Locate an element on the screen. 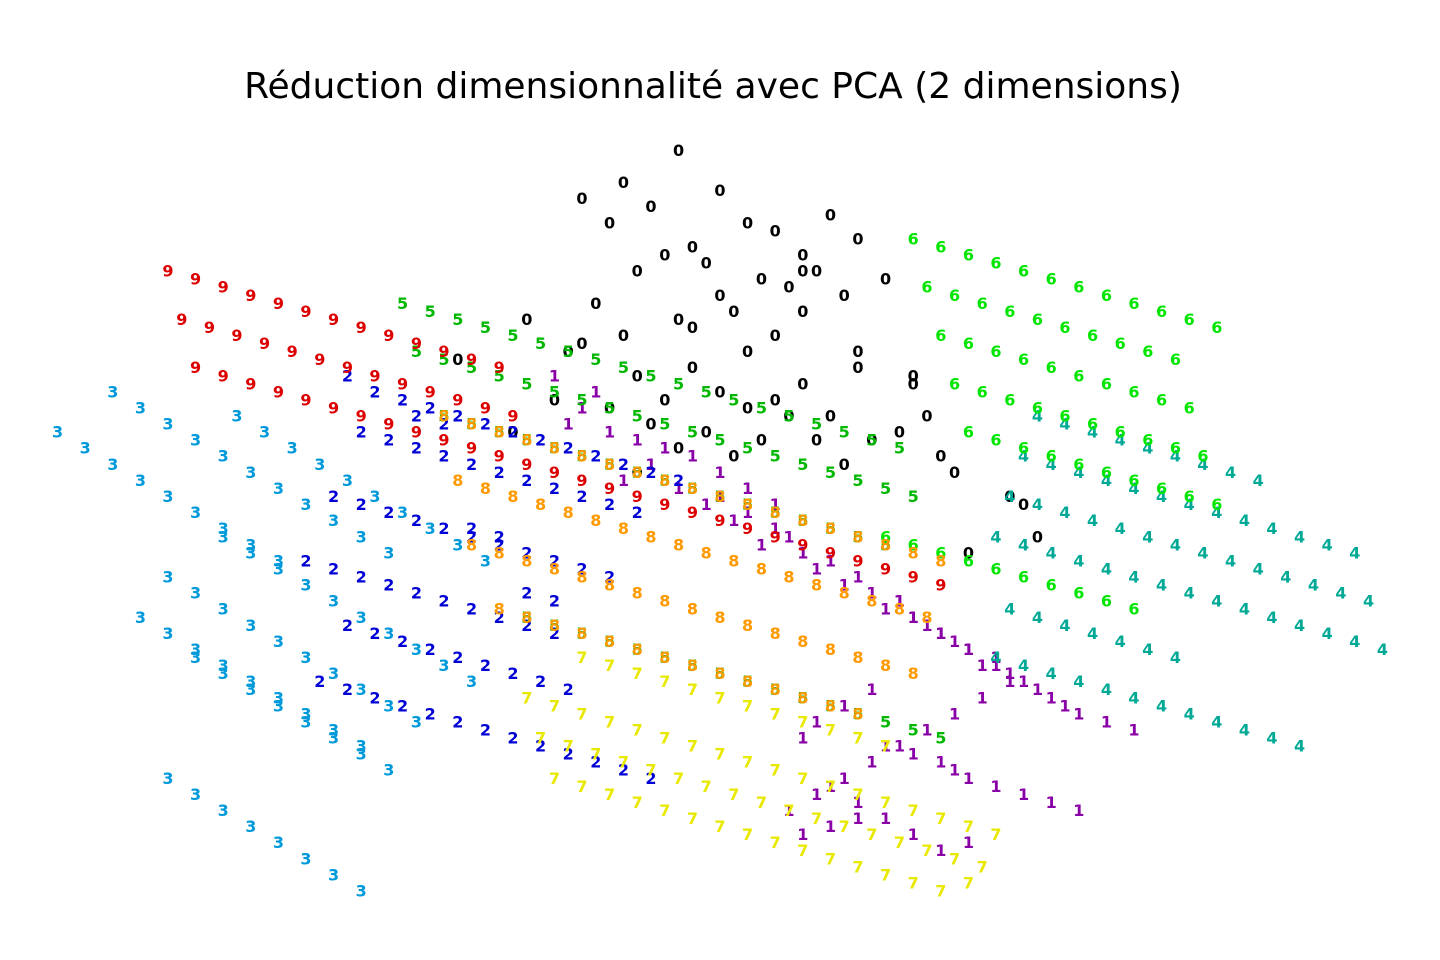  digit-point-0-24: 0 is located at coordinates (526, 319).